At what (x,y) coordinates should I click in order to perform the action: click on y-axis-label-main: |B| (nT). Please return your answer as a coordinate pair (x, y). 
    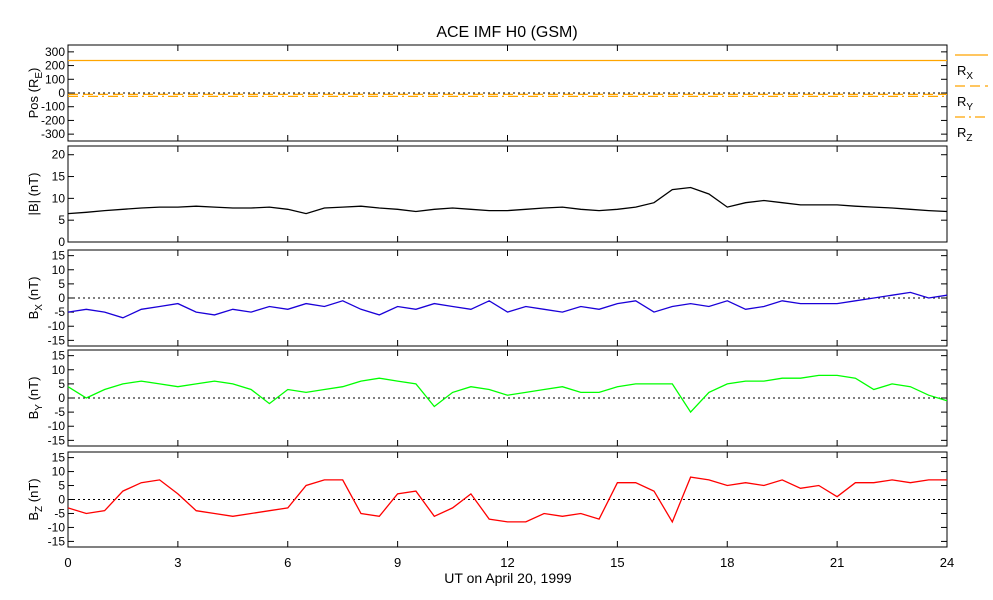
    Looking at the image, I should click on (33, 194).